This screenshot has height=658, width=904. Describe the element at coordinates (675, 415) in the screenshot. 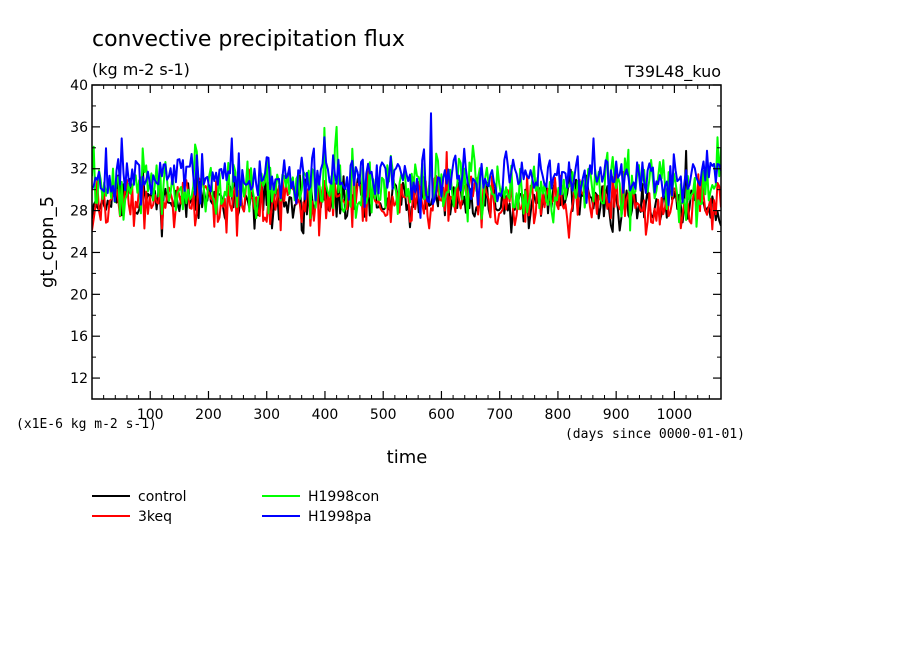

I see `x-tick-label: 1000` at that location.